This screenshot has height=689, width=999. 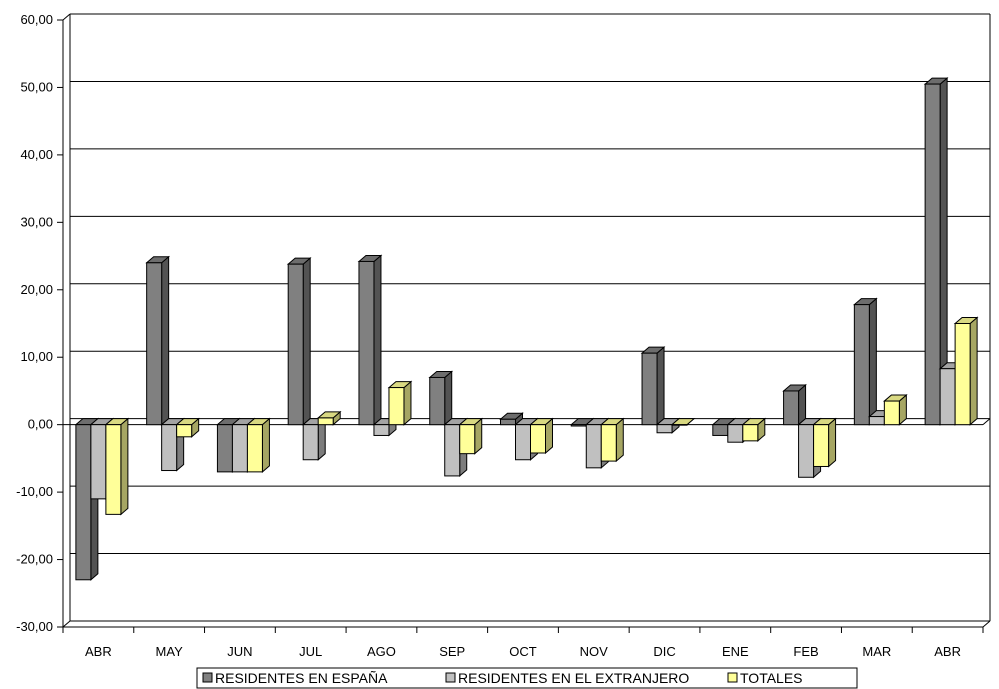 I want to click on x-tick-label: JUN, so click(x=239, y=651).